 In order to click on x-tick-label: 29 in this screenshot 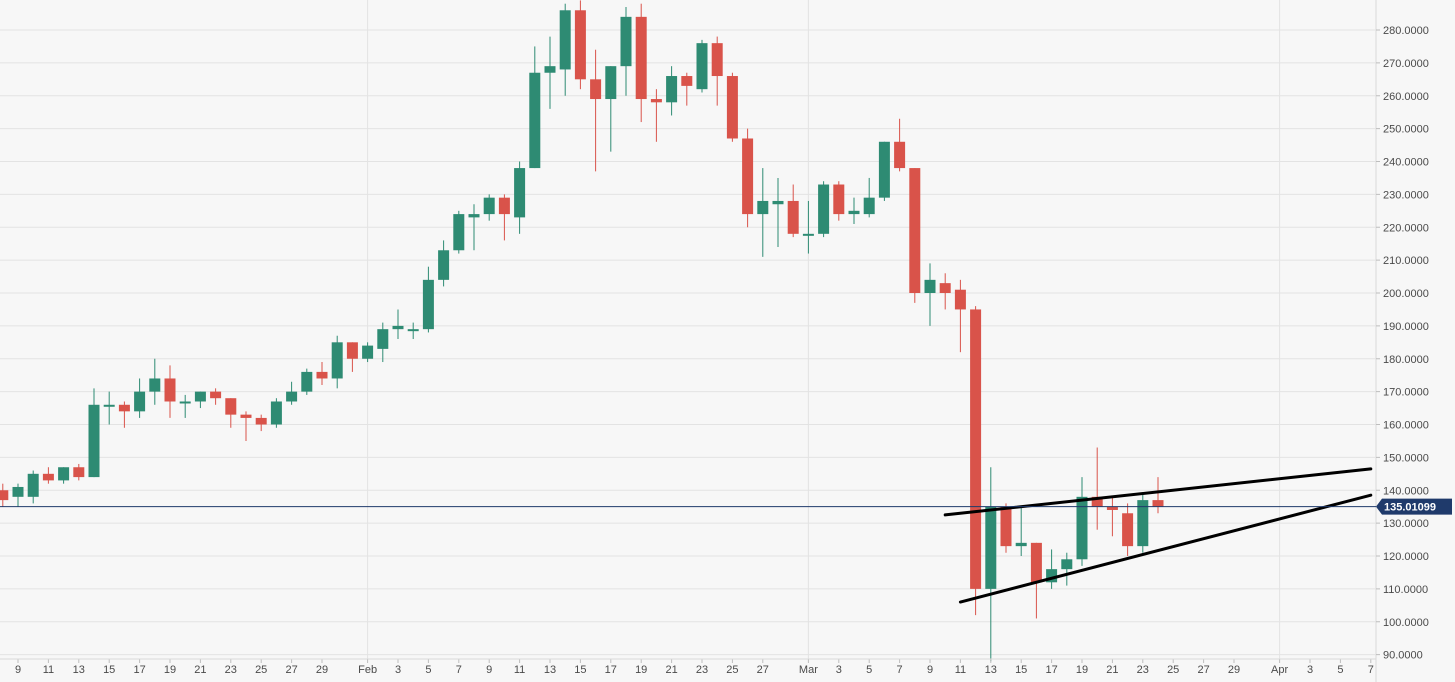, I will do `click(322, 670)`.